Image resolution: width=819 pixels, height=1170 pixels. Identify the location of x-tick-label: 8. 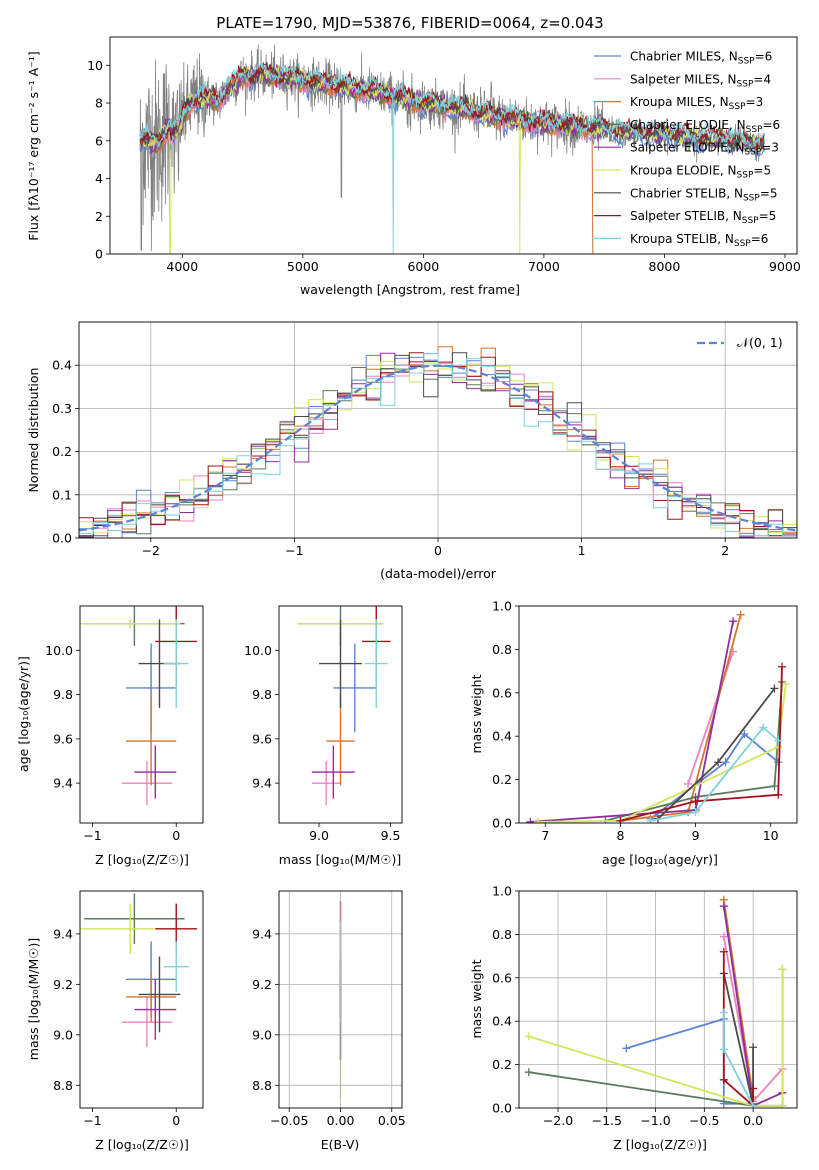
(620, 835).